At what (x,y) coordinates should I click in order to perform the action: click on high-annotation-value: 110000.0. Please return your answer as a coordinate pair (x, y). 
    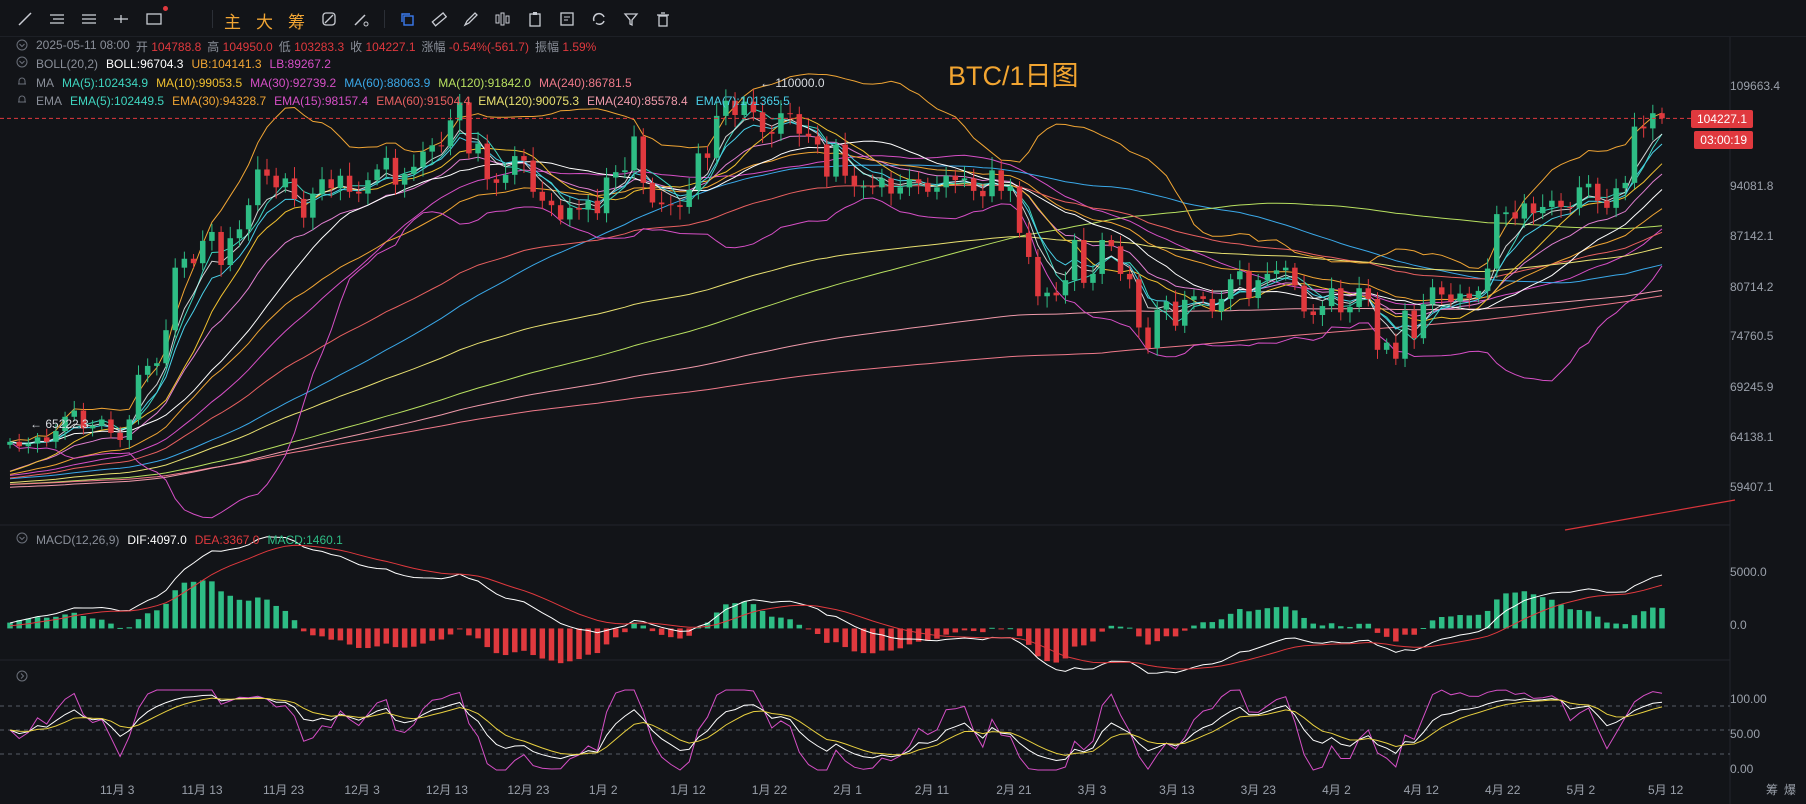
    Looking at the image, I should click on (800, 83).